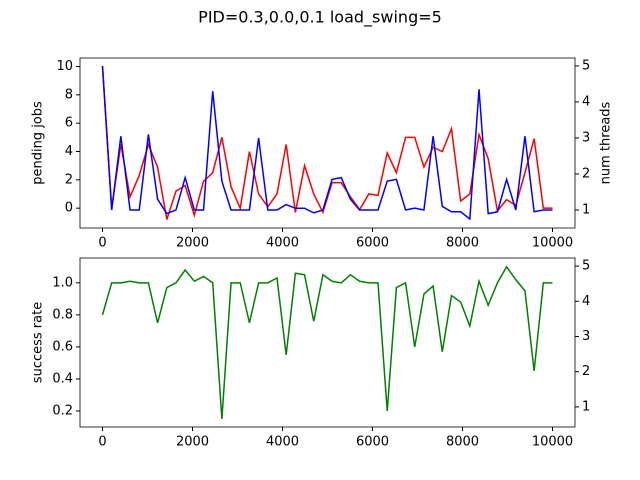 The height and width of the screenshot is (480, 640). What do you see at coordinates (69, 179) in the screenshot?
I see `y-tick-label: 2` at bounding box center [69, 179].